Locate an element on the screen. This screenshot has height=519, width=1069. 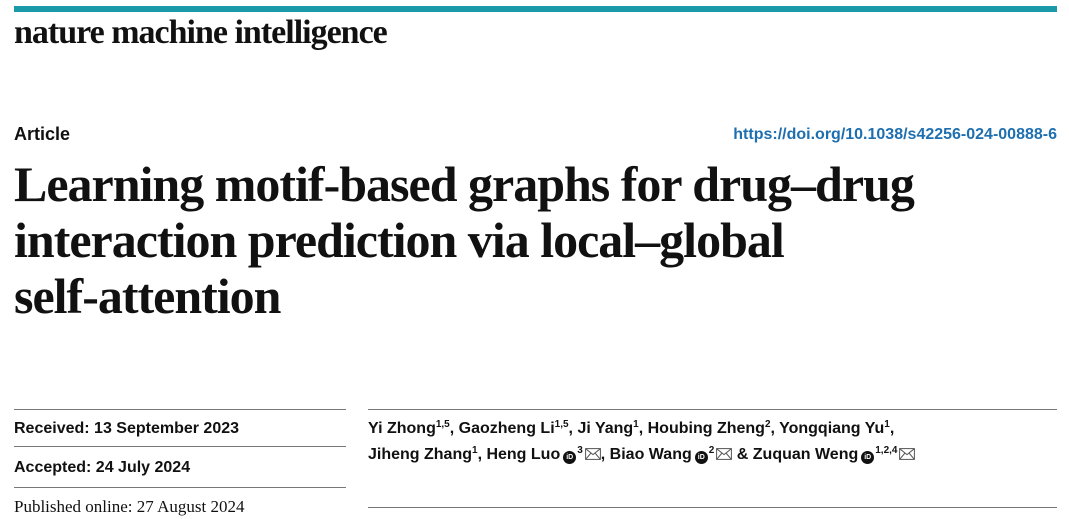
author: Heng Luo iD3 is located at coordinates (543, 454).